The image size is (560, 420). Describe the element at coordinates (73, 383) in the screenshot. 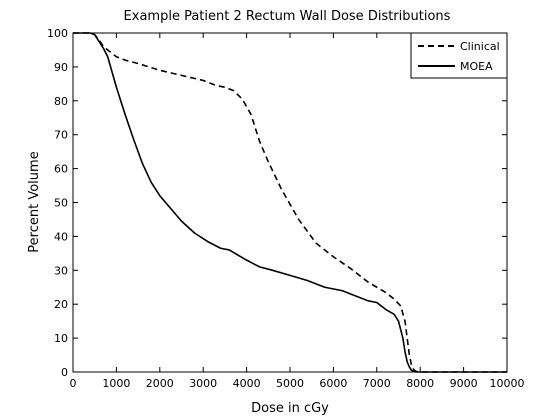

I see `x-tick-label: 0` at that location.